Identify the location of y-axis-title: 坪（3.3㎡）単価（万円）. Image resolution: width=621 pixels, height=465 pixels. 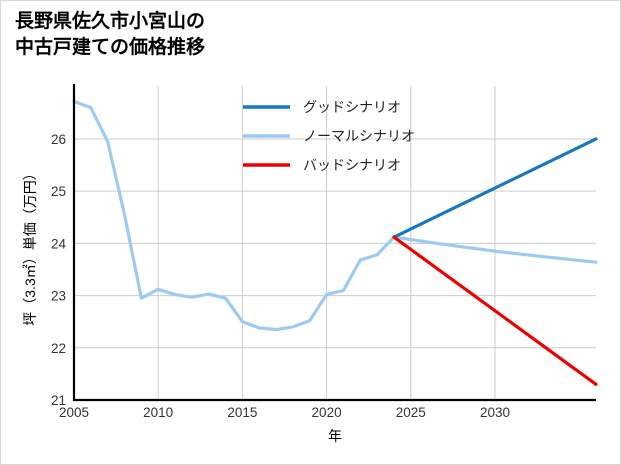
(30, 245).